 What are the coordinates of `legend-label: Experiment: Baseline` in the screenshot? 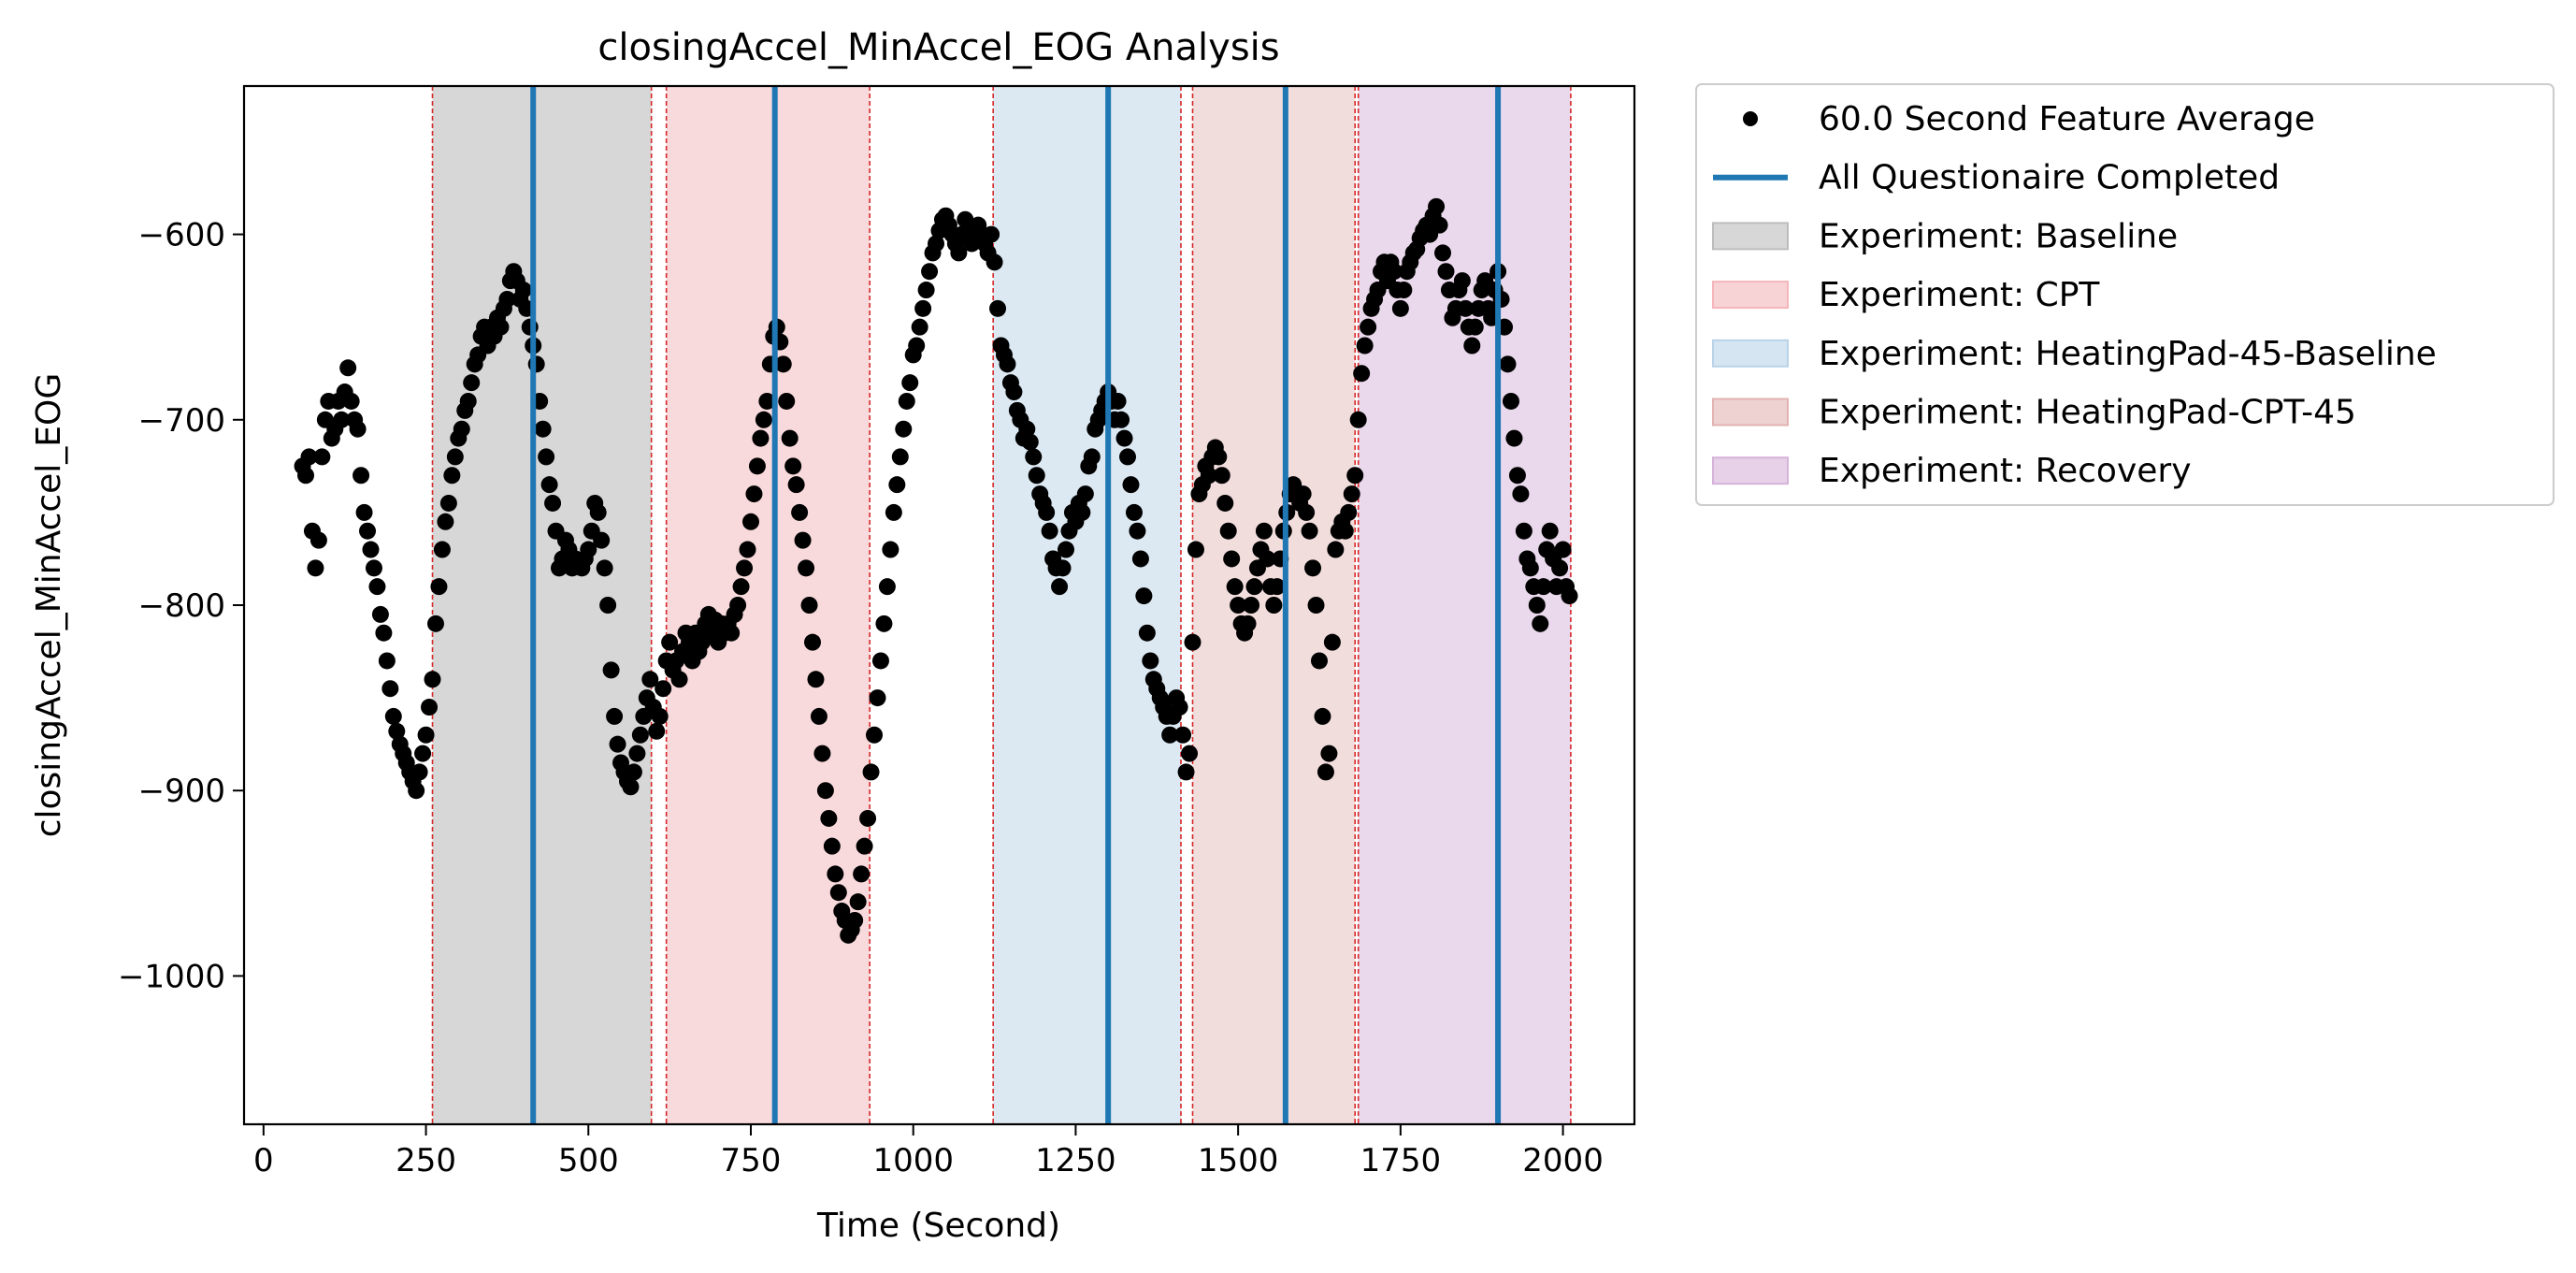 It's located at (1998, 236).